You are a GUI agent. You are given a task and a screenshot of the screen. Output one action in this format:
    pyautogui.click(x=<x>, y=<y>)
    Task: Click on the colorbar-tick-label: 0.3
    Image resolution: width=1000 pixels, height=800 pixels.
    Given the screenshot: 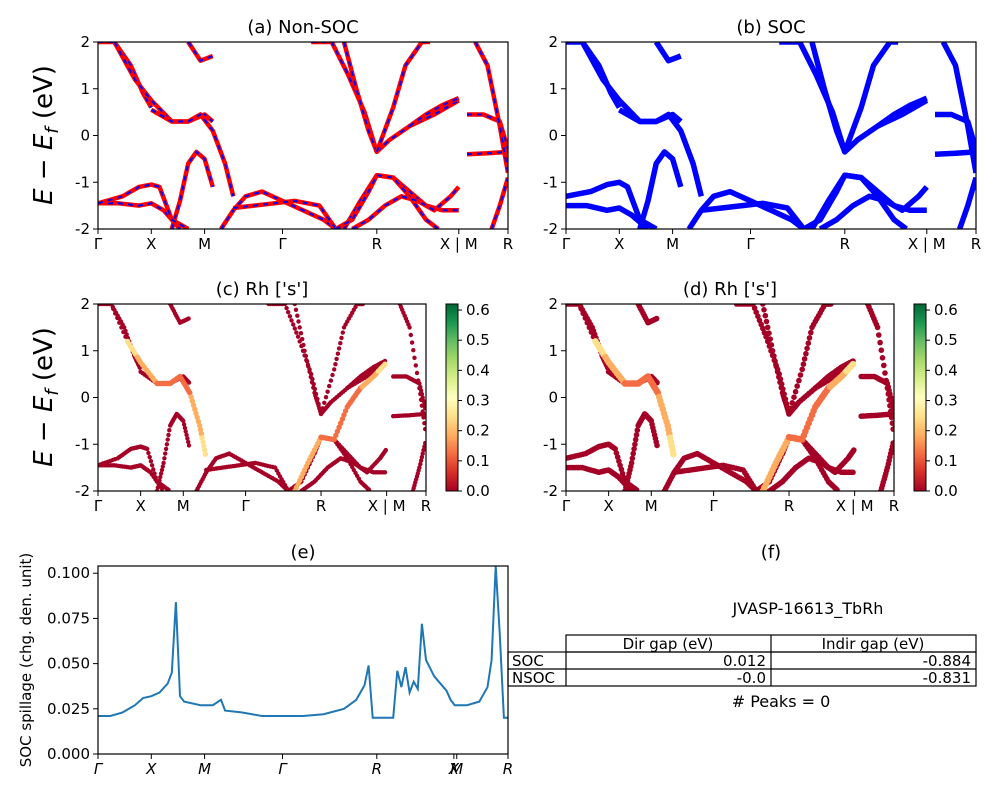 What is the action you would take?
    pyautogui.click(x=946, y=401)
    